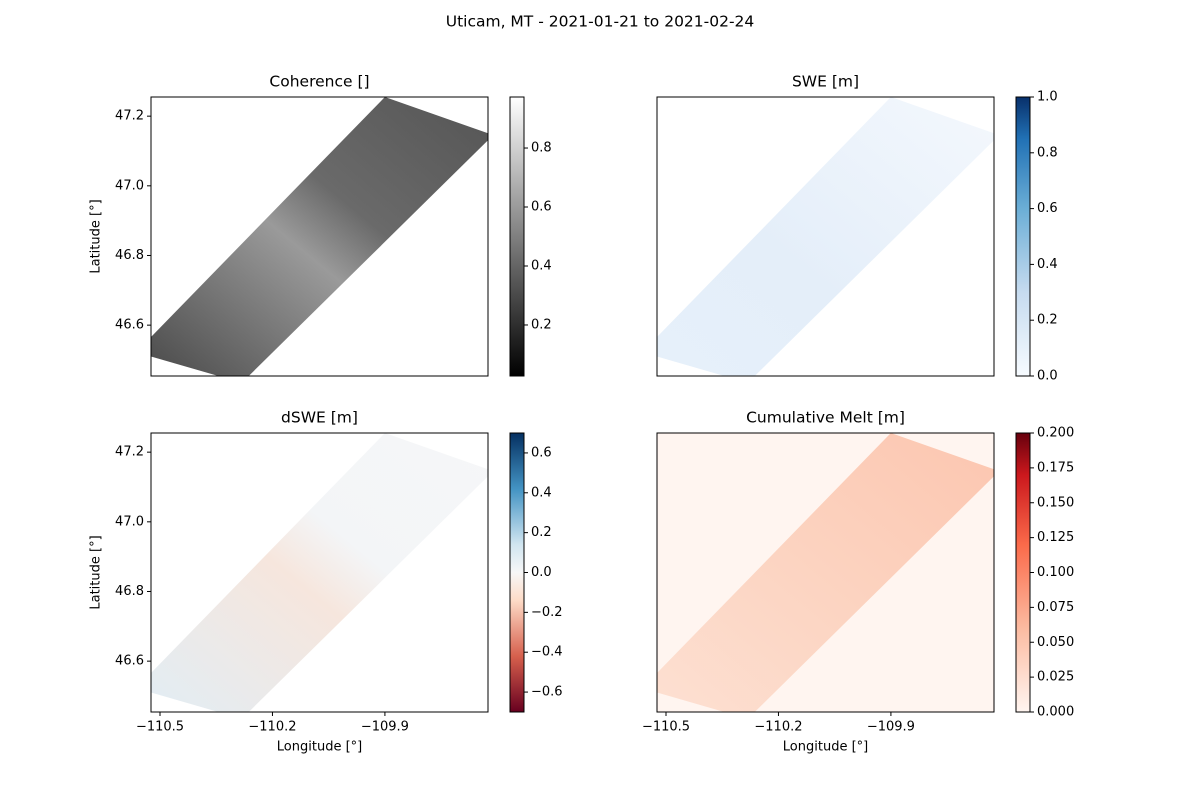  Describe the element at coordinates (1055, 467) in the screenshot. I see `colorbar-tick-label: 0.175` at that location.